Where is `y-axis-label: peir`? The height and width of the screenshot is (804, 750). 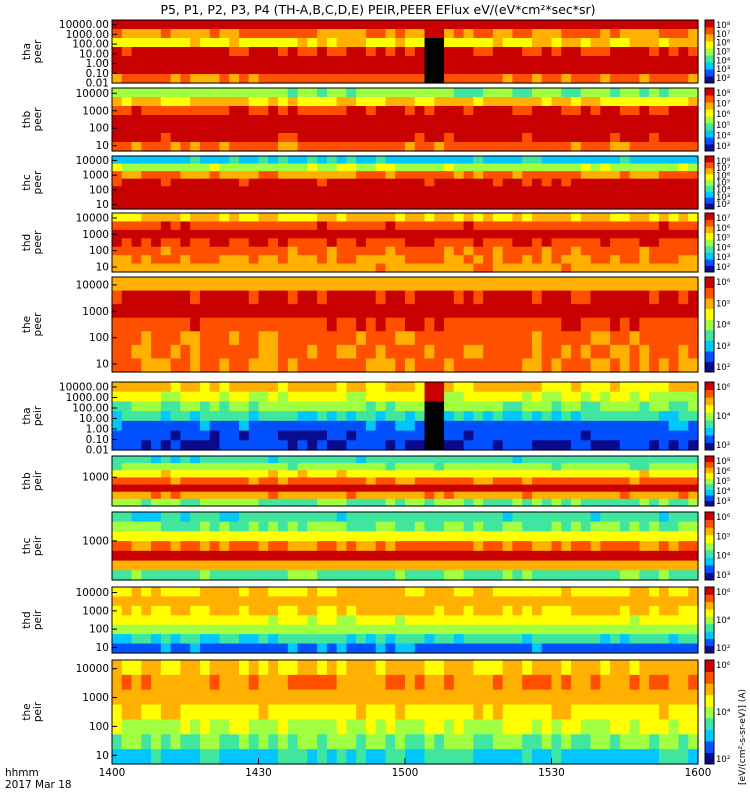 y-axis-label: peir is located at coordinates (38, 480).